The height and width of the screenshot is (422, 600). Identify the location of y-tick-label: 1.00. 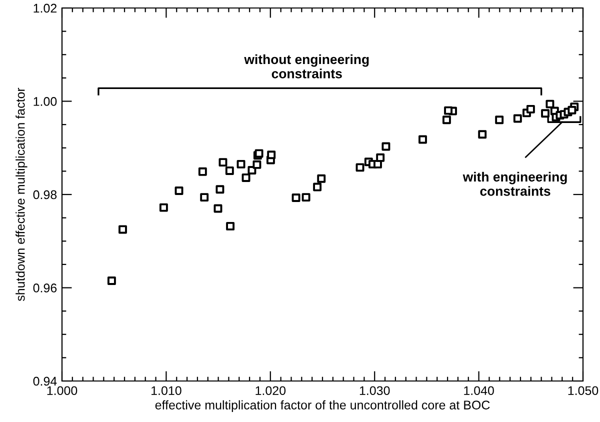
(45, 101).